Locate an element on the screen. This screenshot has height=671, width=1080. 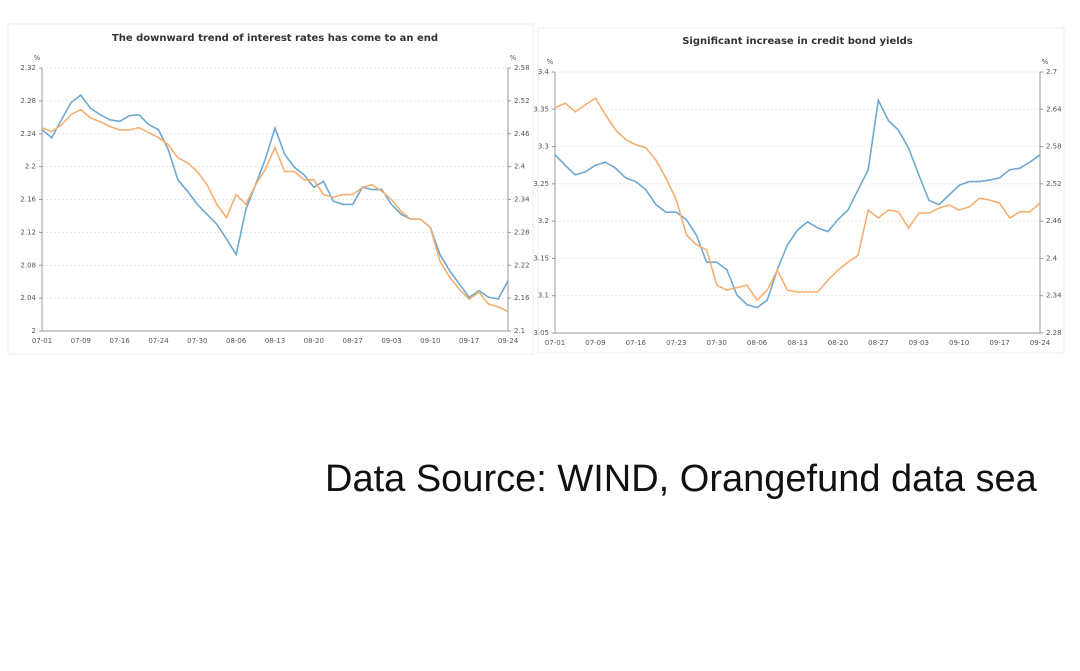
y-tick-label: 2.28 is located at coordinates (28, 101).